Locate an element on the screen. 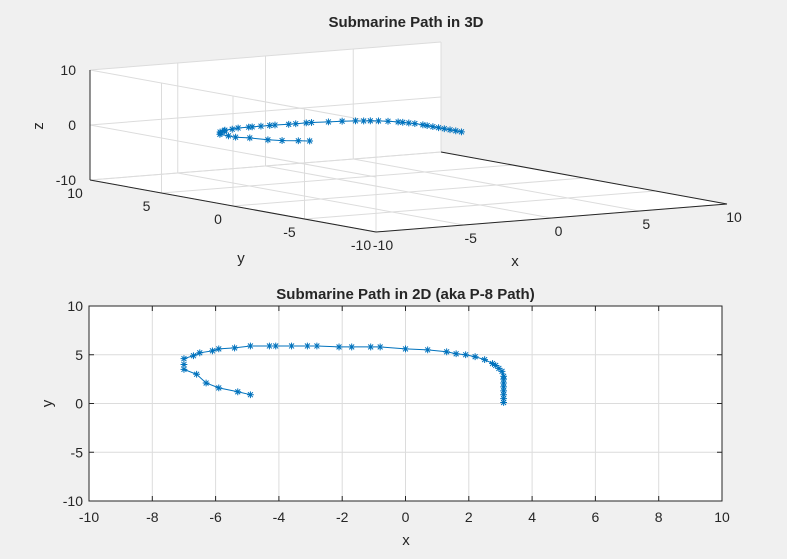 The width and height of the screenshot is (787, 559). x-tick-label: -8 is located at coordinates (152, 517).